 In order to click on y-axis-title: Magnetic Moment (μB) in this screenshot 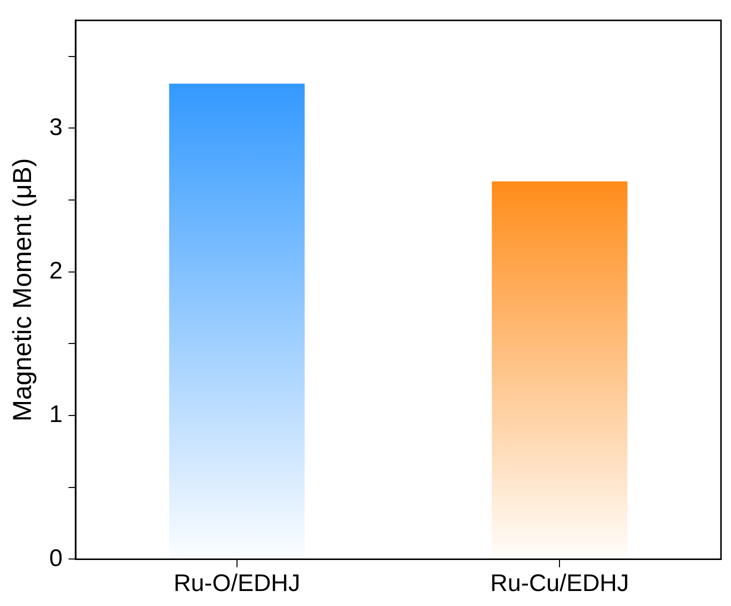, I will do `click(21, 290)`.